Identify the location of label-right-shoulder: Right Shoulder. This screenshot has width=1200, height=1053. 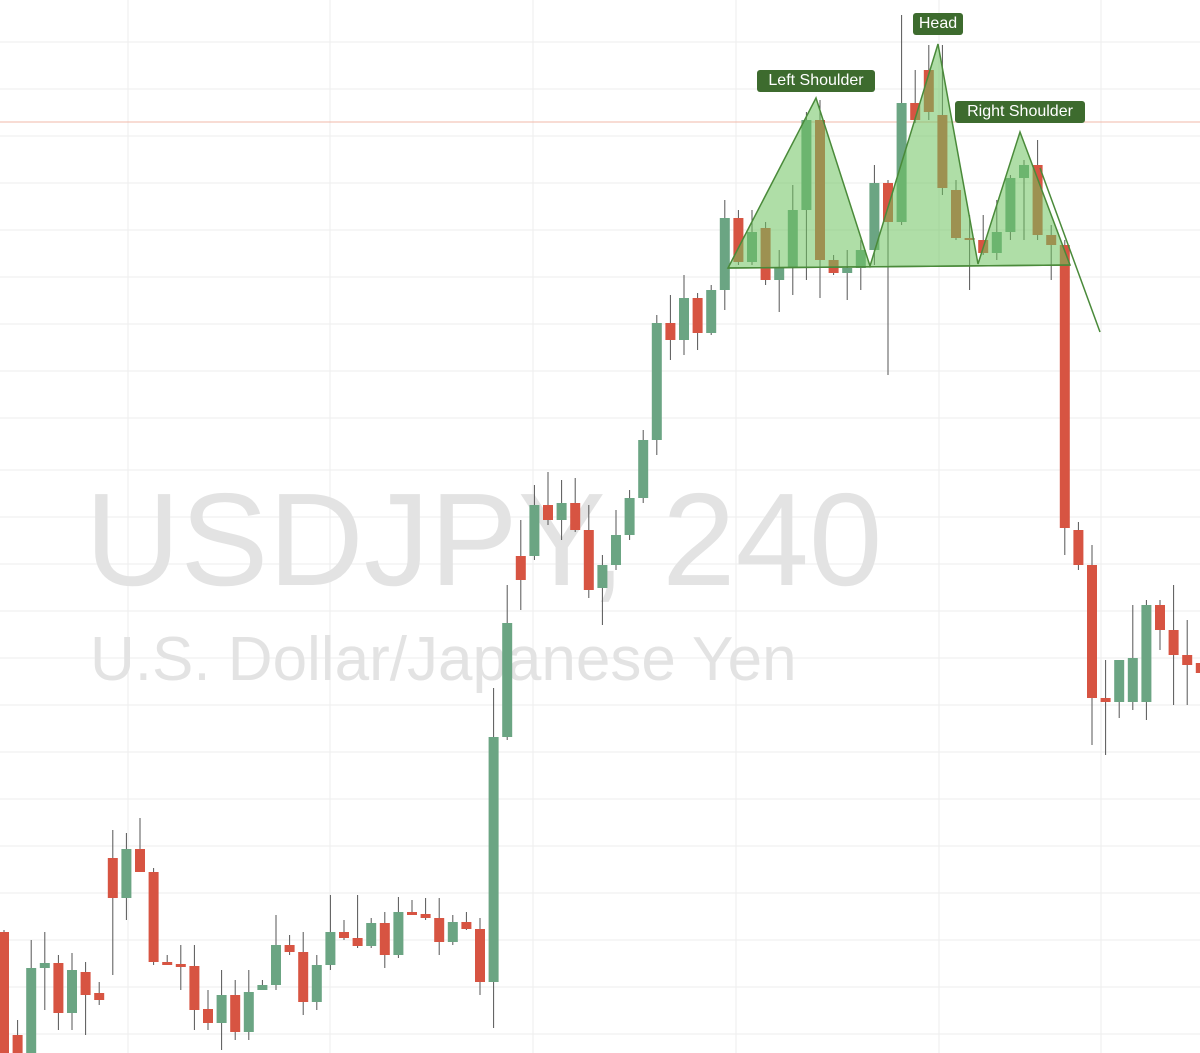
(1020, 111).